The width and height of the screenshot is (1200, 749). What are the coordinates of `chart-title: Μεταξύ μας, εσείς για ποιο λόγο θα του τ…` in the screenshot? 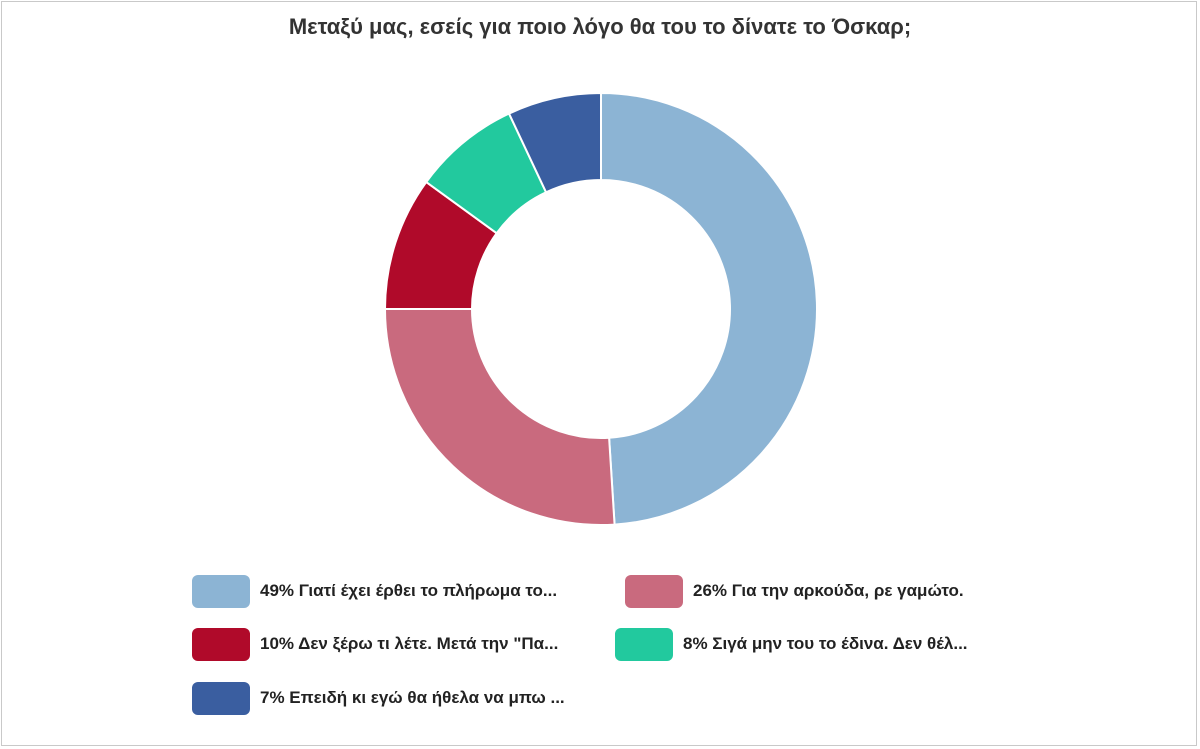 It's located at (600, 26).